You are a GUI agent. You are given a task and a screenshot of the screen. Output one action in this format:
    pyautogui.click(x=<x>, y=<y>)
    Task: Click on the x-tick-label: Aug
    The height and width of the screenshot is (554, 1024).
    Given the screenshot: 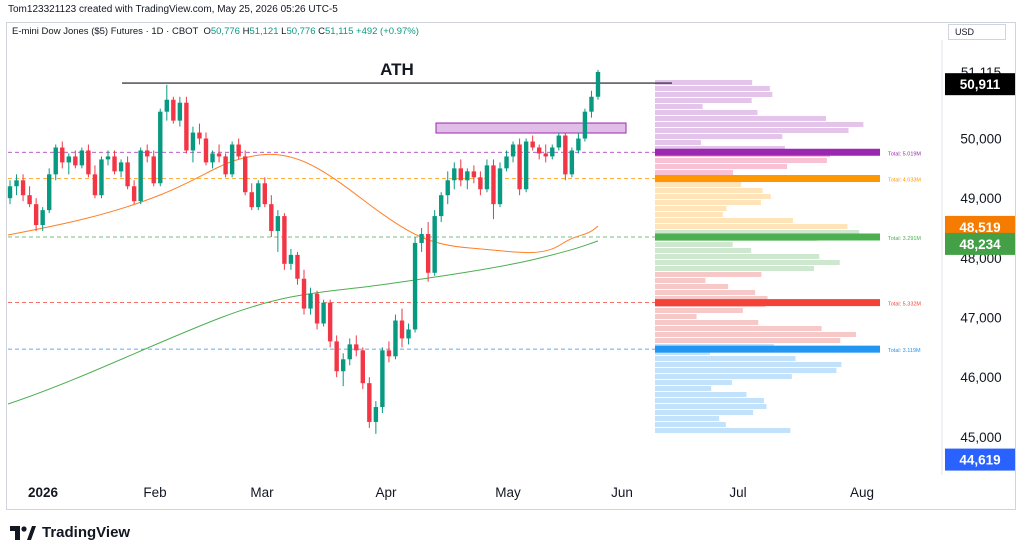 What is the action you would take?
    pyautogui.click(x=862, y=492)
    